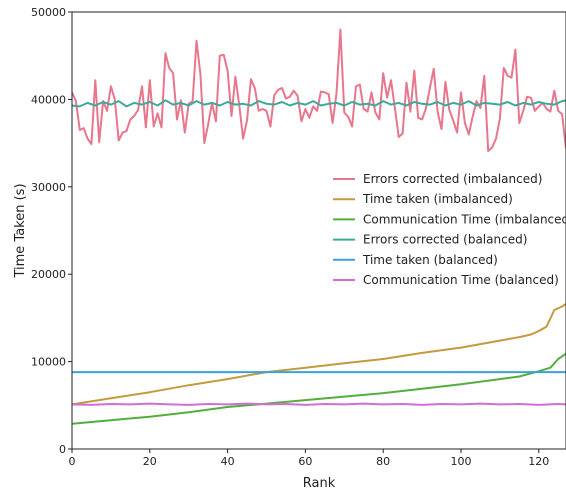 Image resolution: width=566 pixels, height=493 pixels. What do you see at coordinates (452, 179) in the screenshot?
I see `legend-label-0: Errors corrected (imbalanced)` at bounding box center [452, 179].